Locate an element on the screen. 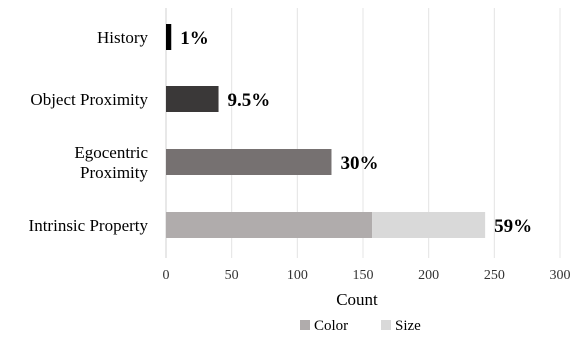  x-tick-label: 100 is located at coordinates (297, 275).